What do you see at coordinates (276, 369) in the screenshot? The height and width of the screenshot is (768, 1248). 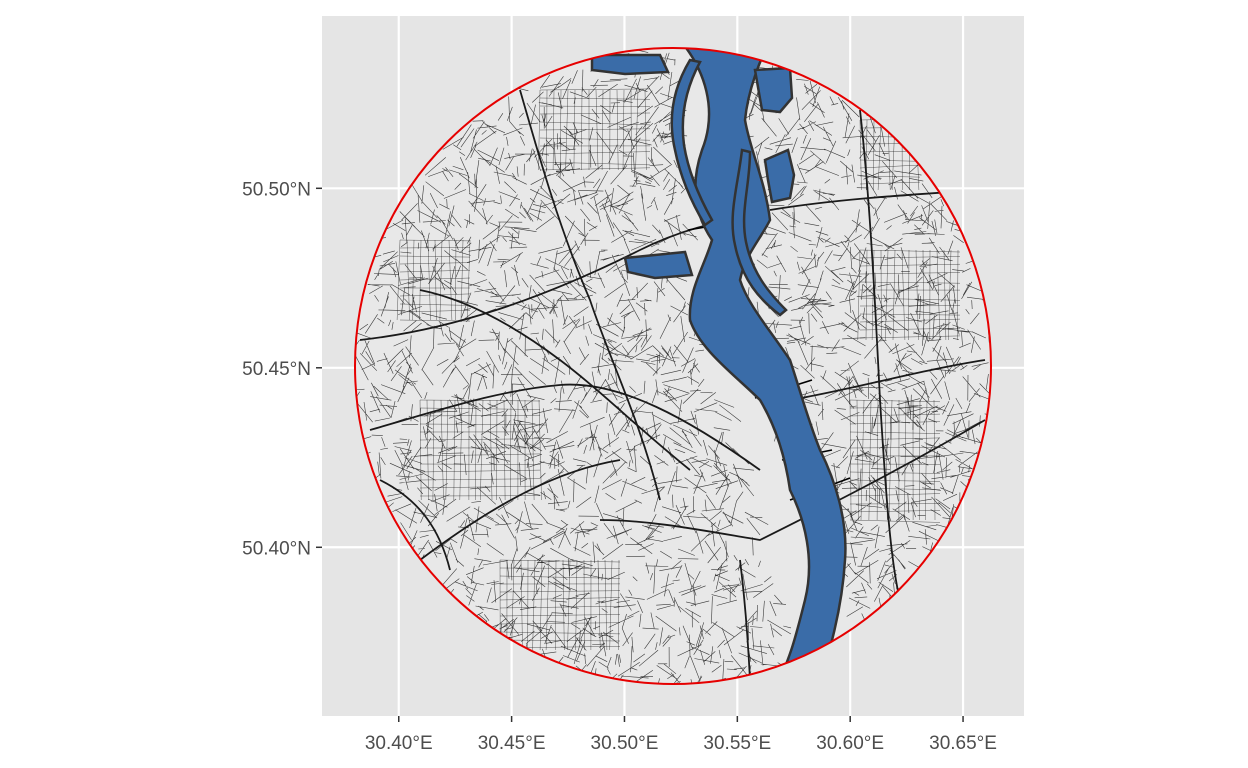 I see `y-tick-label: 50.45°N` at bounding box center [276, 369].